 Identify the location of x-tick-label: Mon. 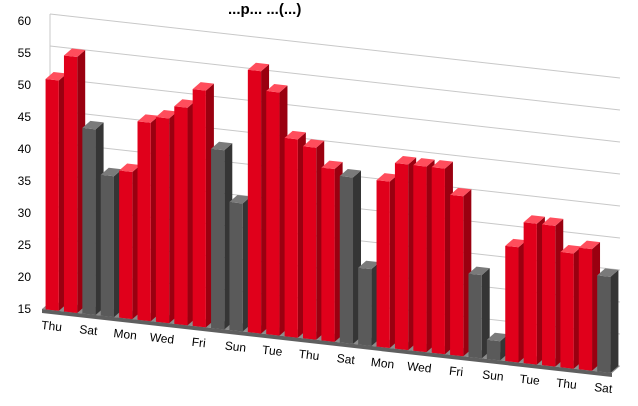
(382, 363).